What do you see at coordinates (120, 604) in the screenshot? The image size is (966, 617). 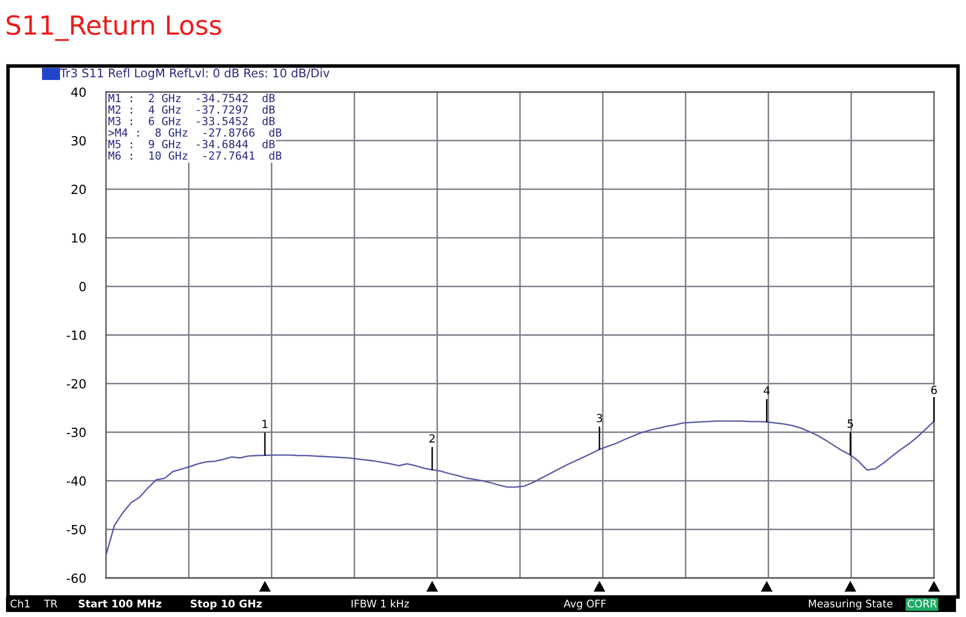 I see `text: Start 100 MHz` at bounding box center [120, 604].